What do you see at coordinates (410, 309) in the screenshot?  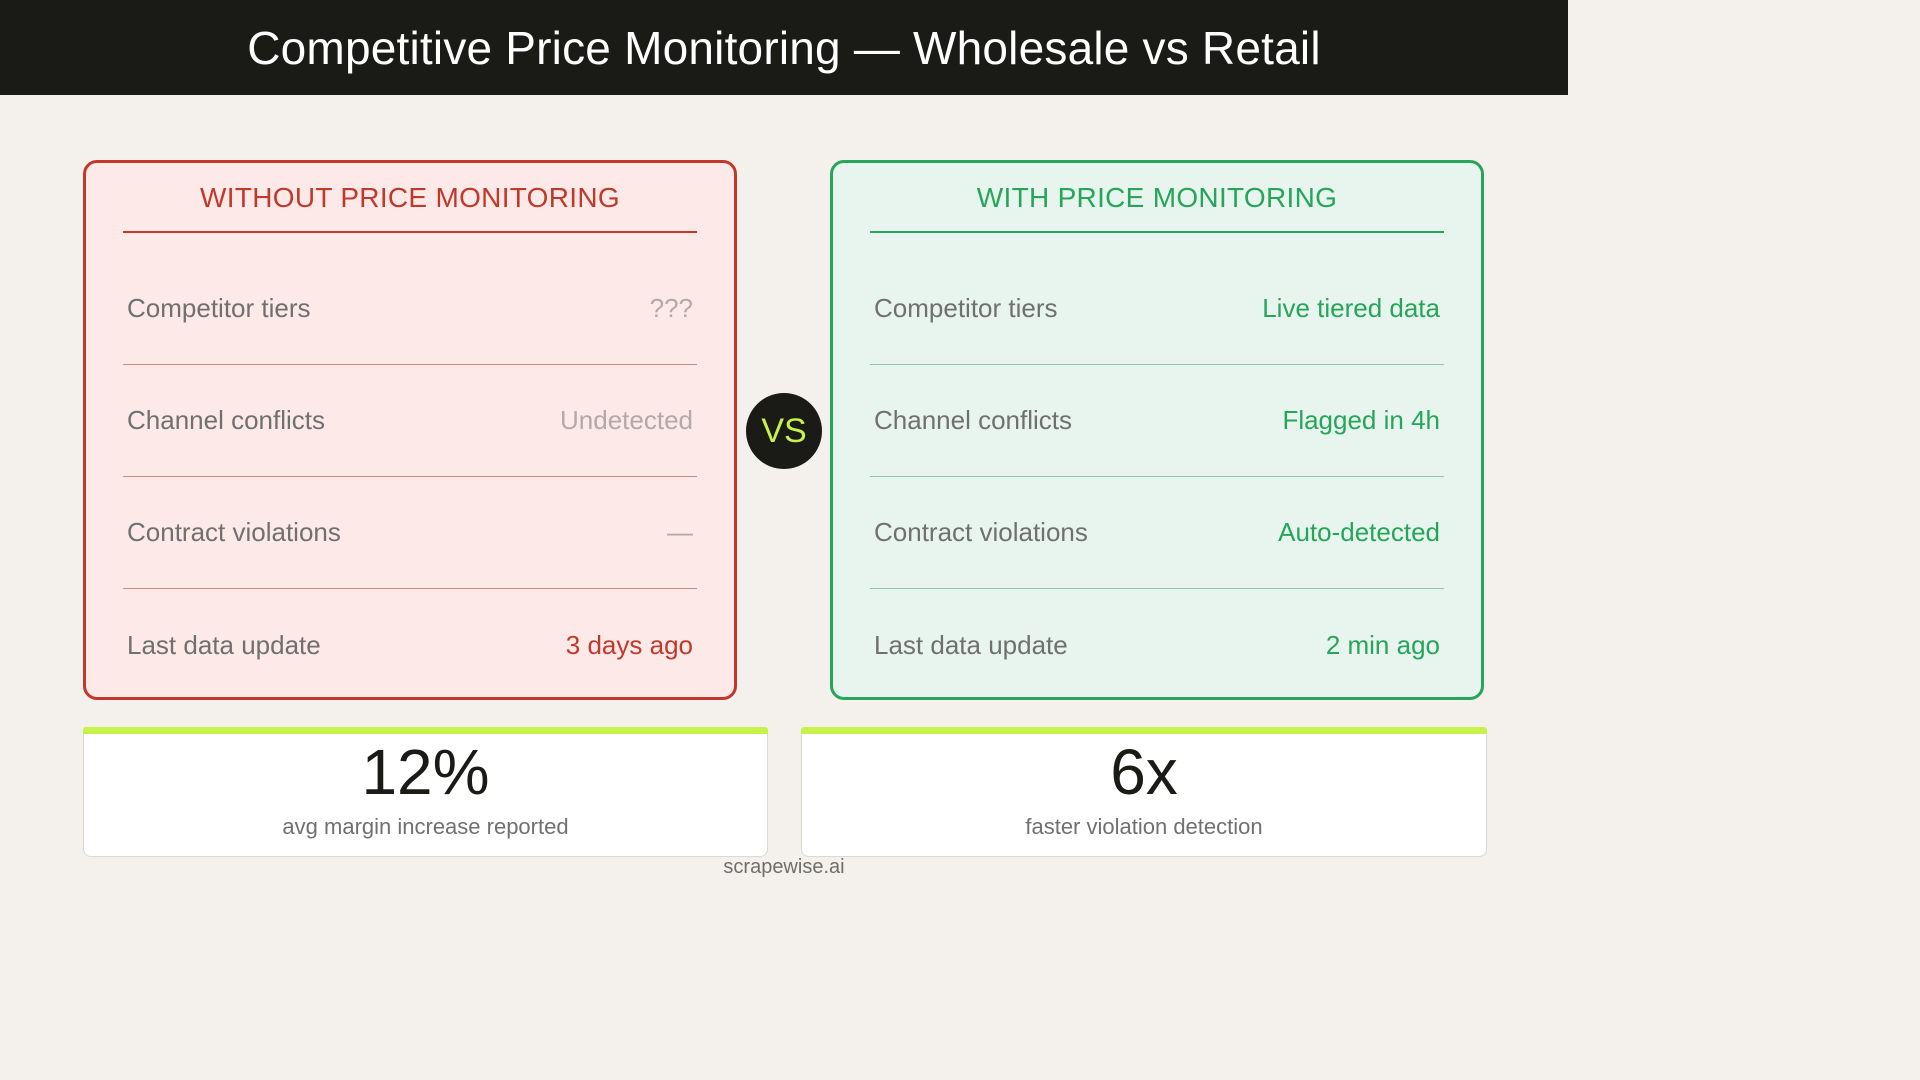 I see `comparison-row: Competitor tiers ???` at bounding box center [410, 309].